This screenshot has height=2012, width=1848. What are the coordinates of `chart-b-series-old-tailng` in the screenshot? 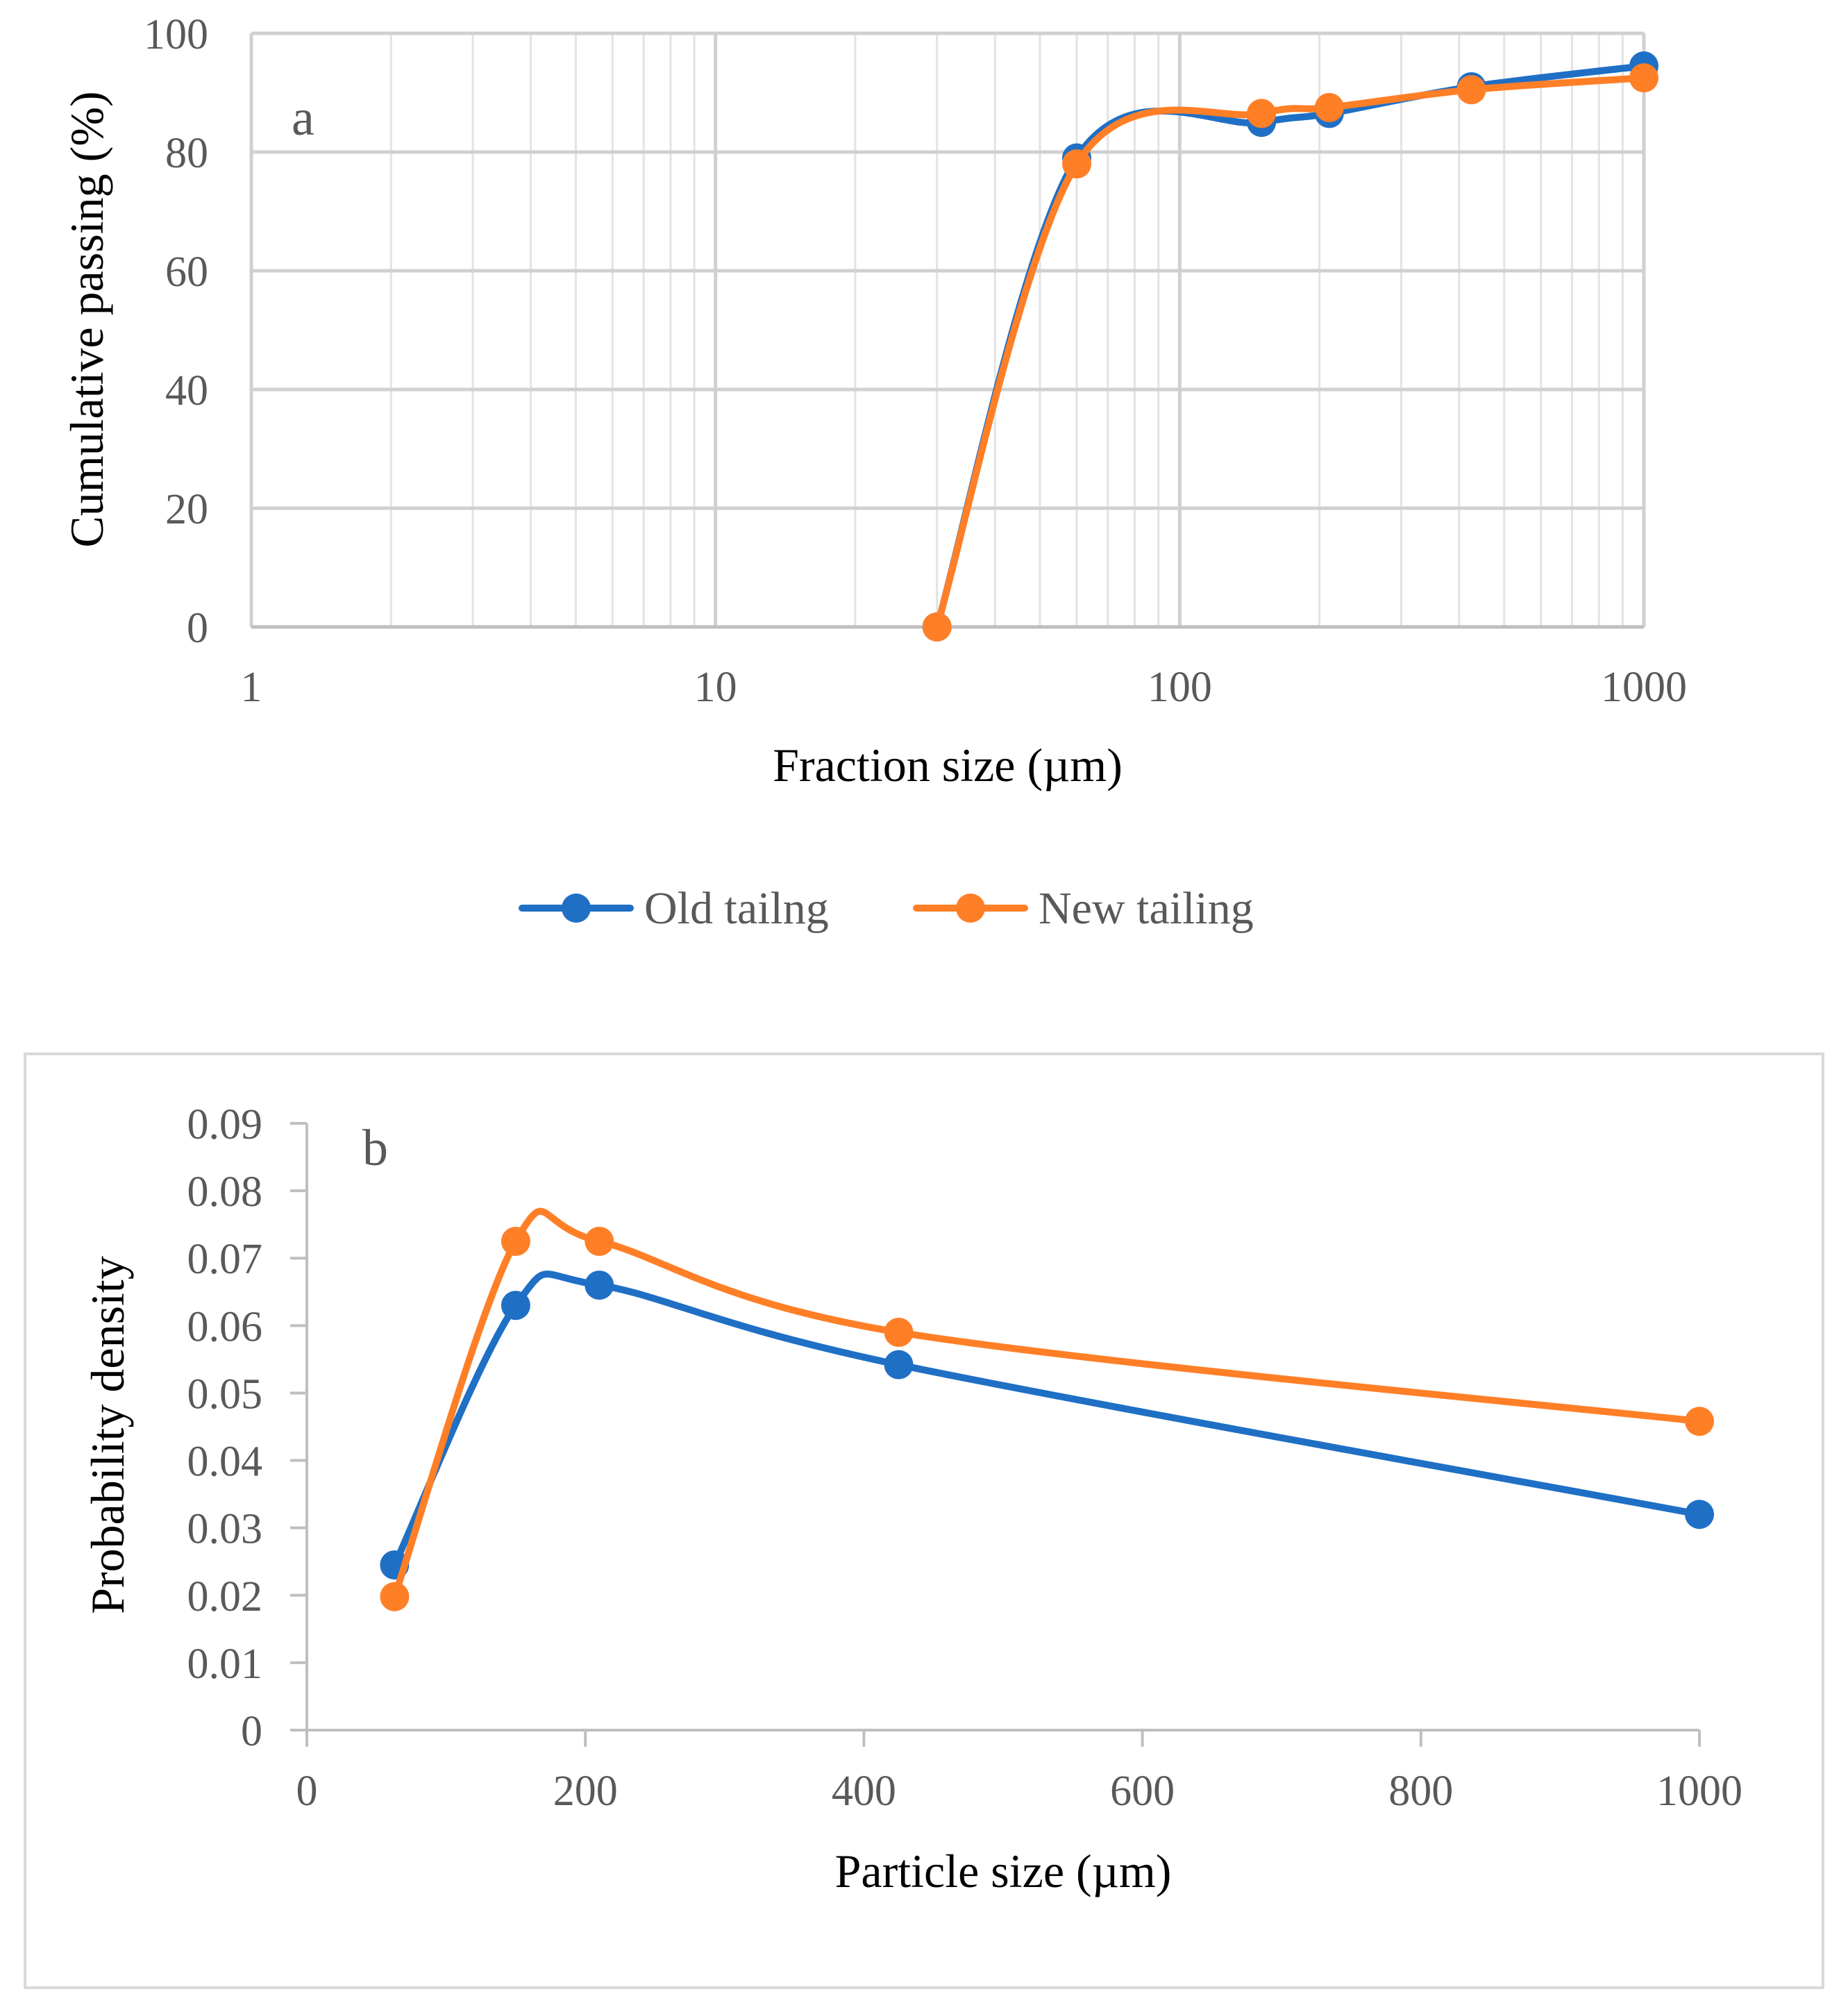 It's located at (1047, 1425).